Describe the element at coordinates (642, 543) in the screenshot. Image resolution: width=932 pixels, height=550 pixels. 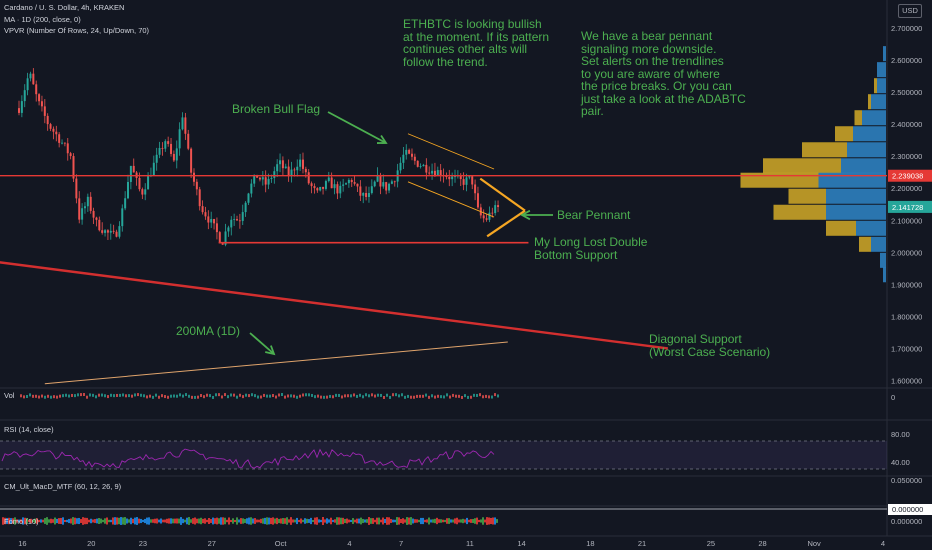
I see `x-tick-label: 21` at that location.